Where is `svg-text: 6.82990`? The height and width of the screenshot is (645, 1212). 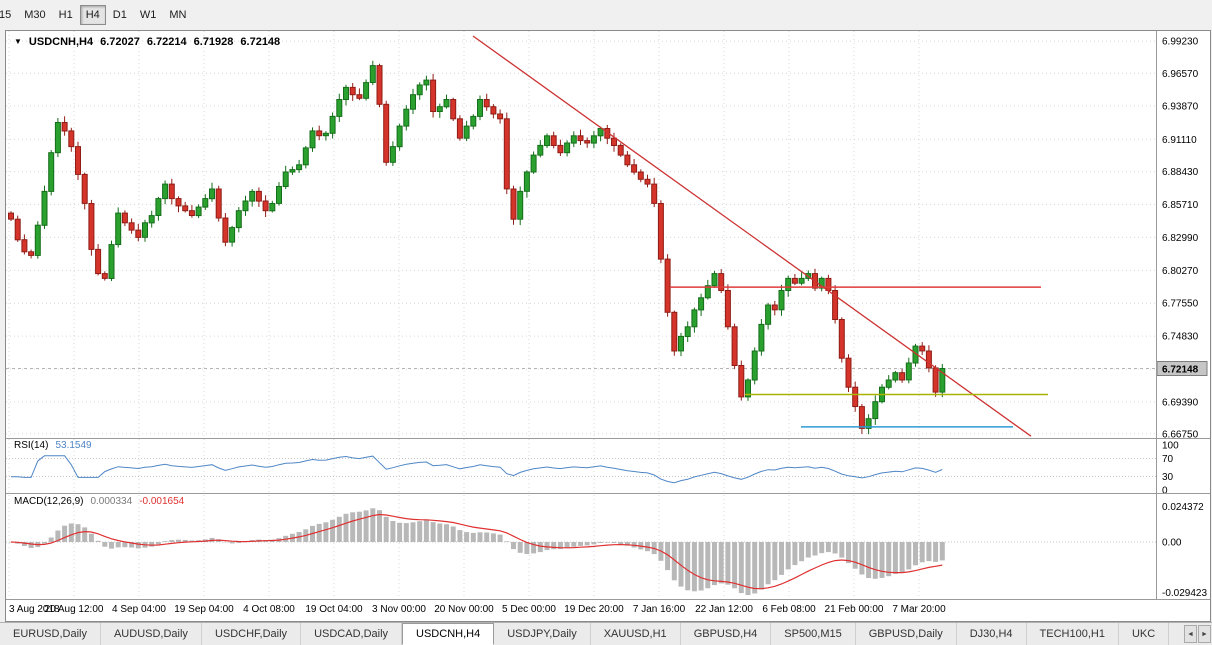
svg-text: 6.82990 is located at coordinates (1180, 238).